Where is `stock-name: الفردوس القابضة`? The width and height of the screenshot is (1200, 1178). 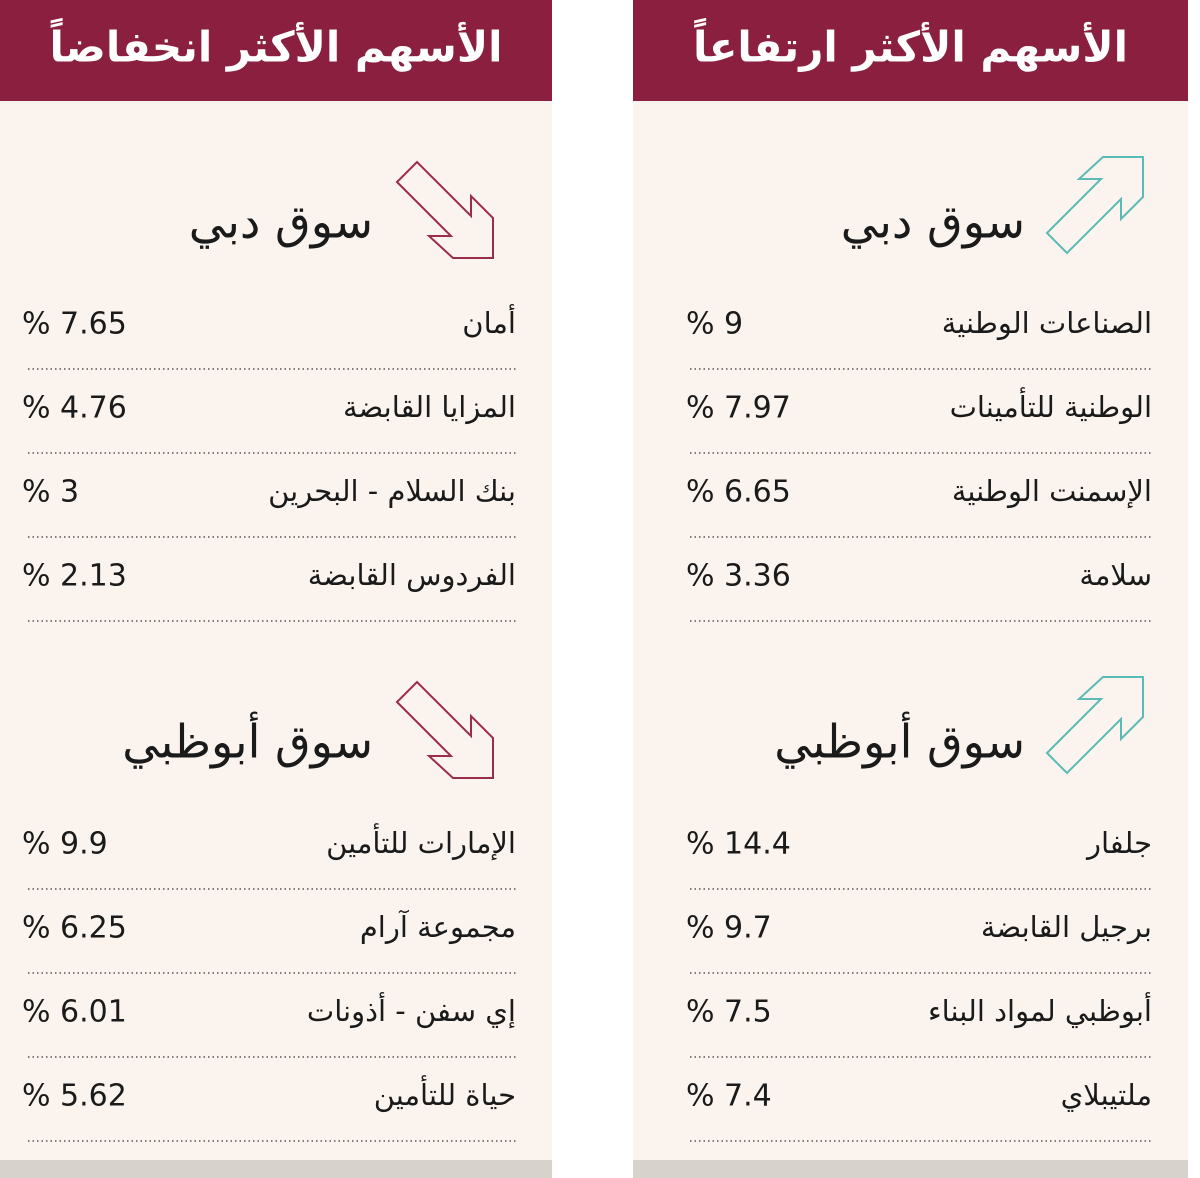
stock-name: الفردوس القابضة is located at coordinates (412, 575).